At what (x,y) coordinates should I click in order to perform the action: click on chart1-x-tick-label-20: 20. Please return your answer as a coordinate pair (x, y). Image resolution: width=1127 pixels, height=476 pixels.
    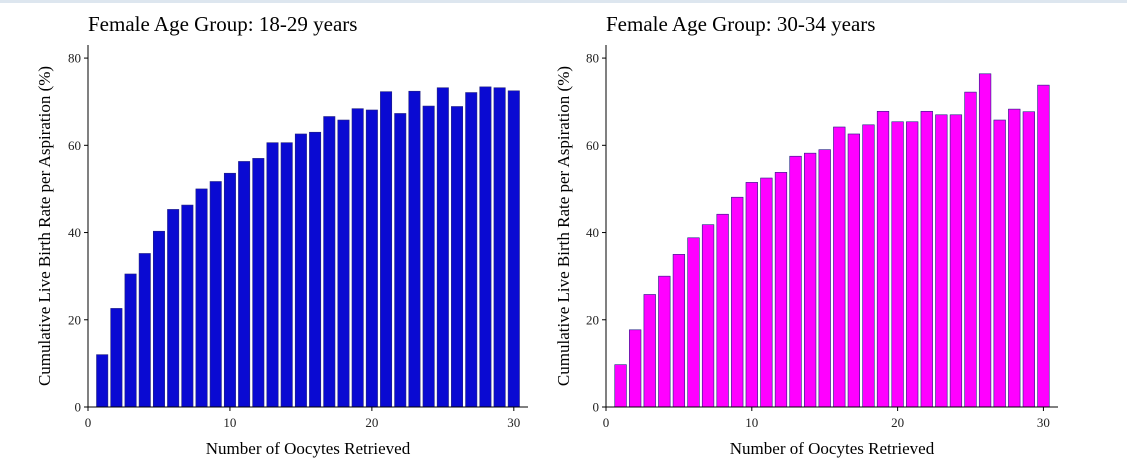
    Looking at the image, I should click on (371, 422).